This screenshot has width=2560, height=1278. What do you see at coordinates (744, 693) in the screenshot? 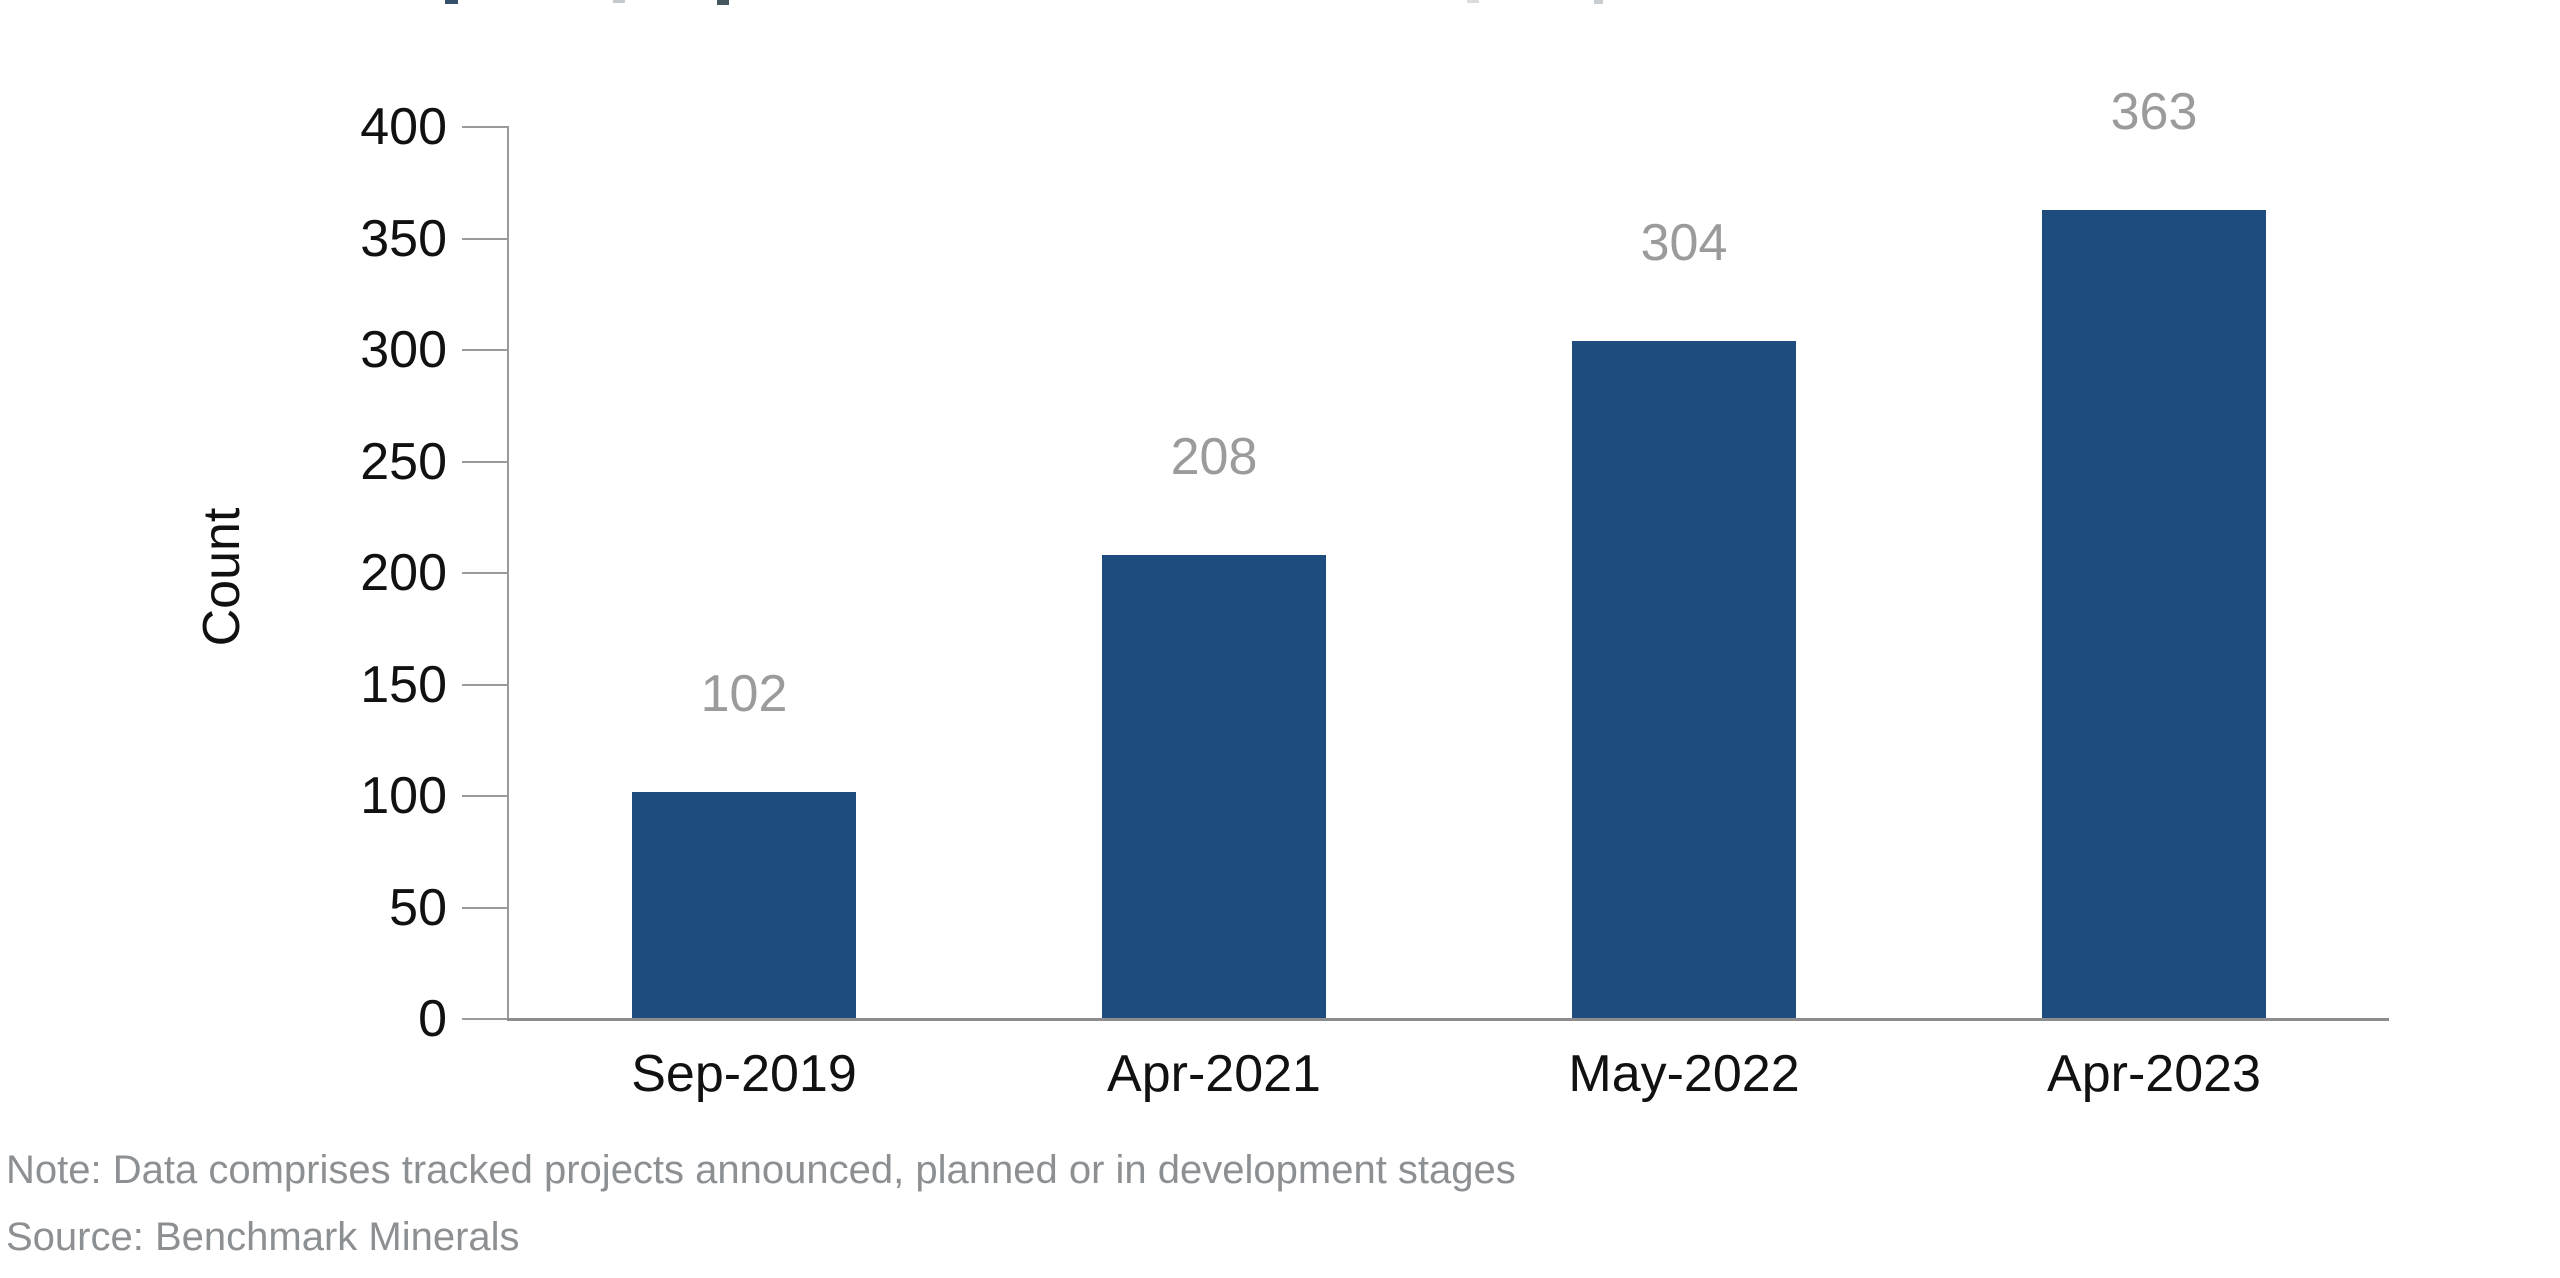
I see `bar-value-label: 102` at bounding box center [744, 693].